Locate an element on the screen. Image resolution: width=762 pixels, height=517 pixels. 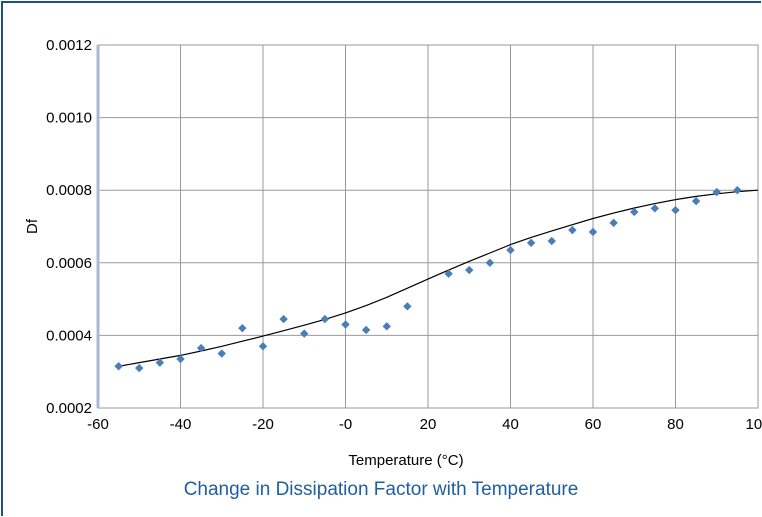
x-tick-label: 80 is located at coordinates (675, 424).